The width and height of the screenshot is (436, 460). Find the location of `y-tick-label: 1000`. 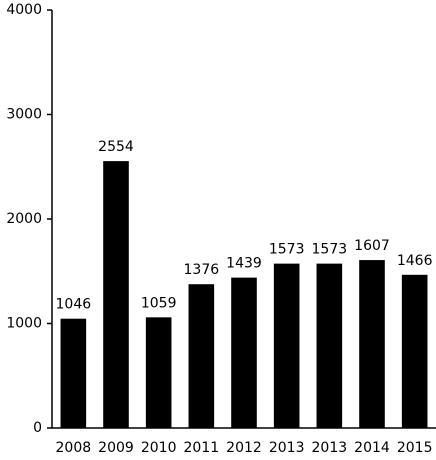

y-tick-label: 1000 is located at coordinates (24, 324).